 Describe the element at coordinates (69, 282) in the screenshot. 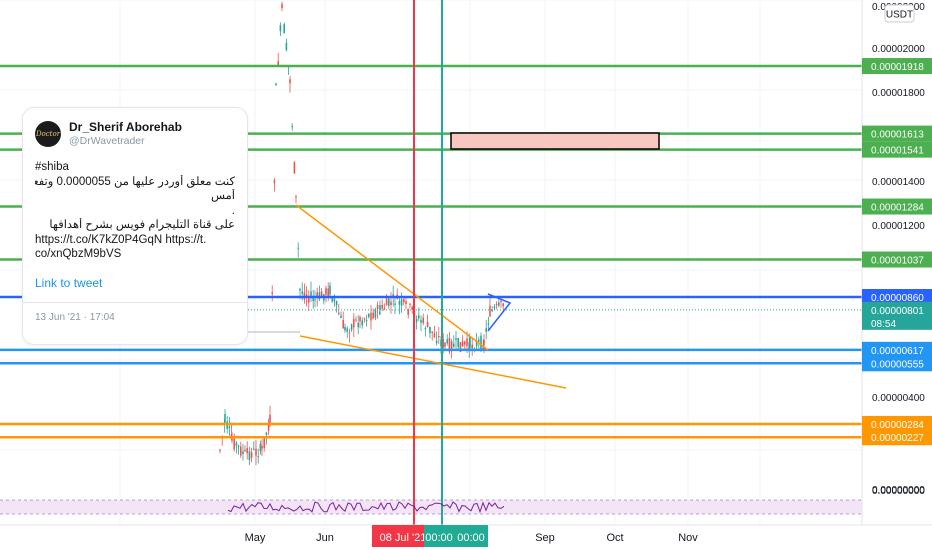

I see `link-to-tweet: Link to tweet` at that location.